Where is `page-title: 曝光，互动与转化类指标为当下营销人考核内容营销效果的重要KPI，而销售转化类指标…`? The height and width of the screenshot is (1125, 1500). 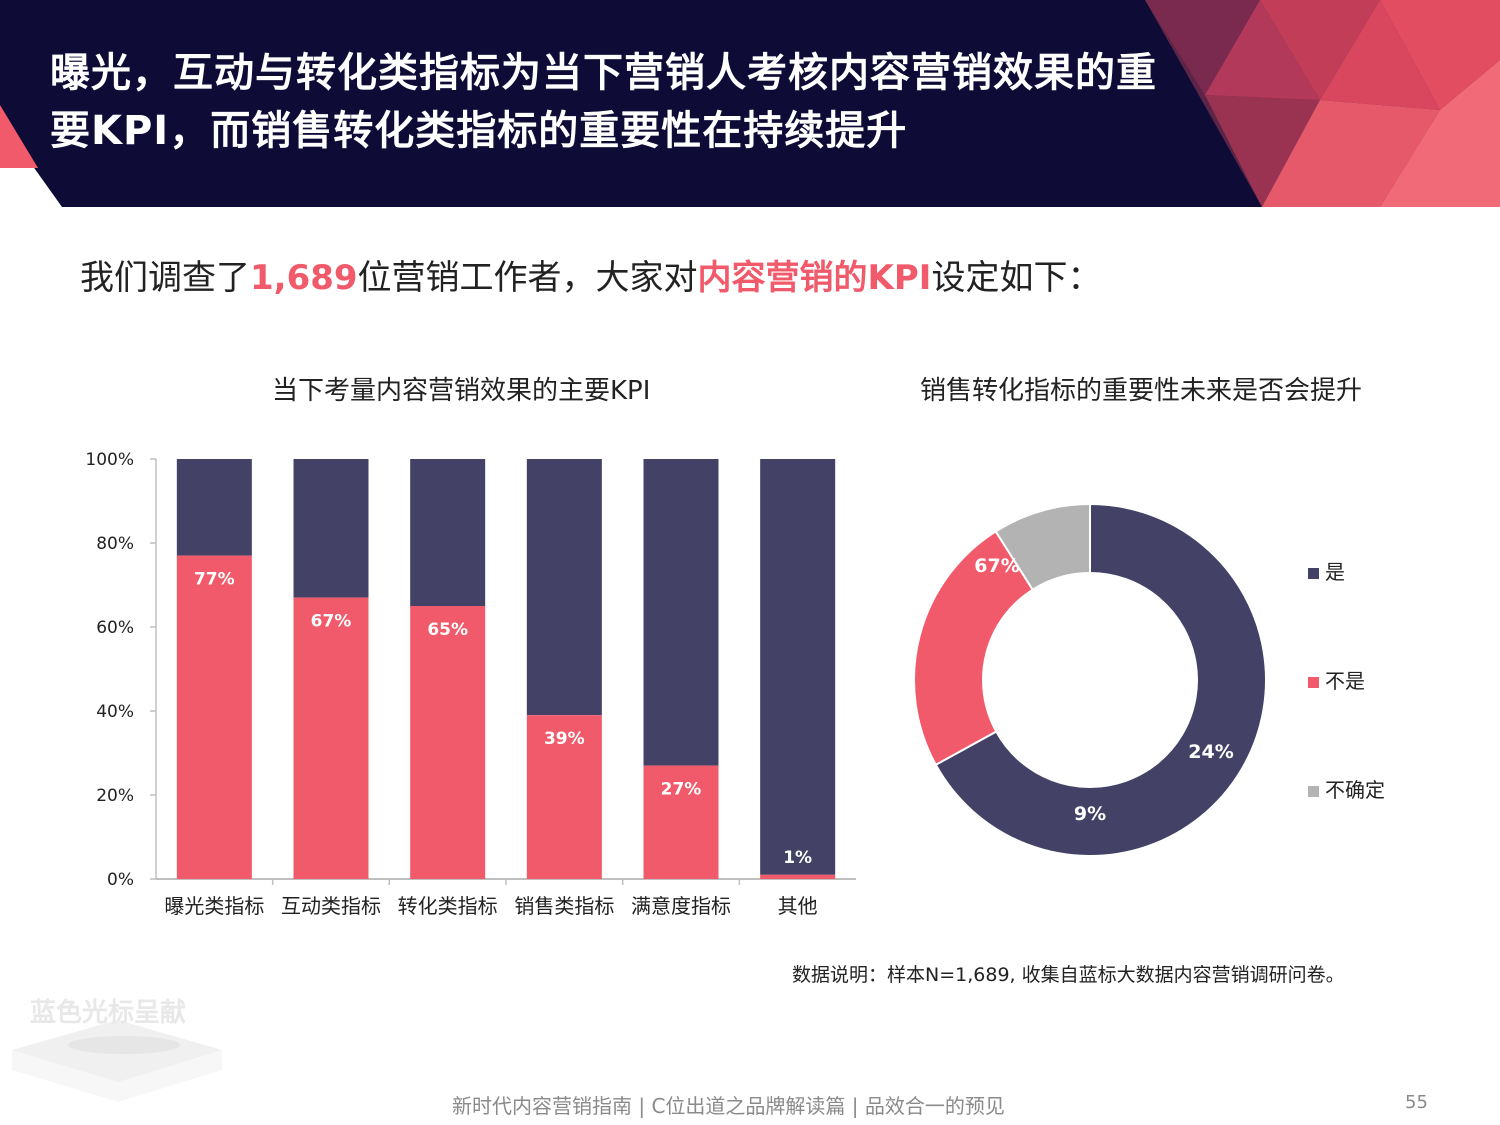
page-title: 曝光，互动与转化类指标为当下营销人考核内容营销效果的重要KPI，而销售转化类指标… is located at coordinates (603, 102).